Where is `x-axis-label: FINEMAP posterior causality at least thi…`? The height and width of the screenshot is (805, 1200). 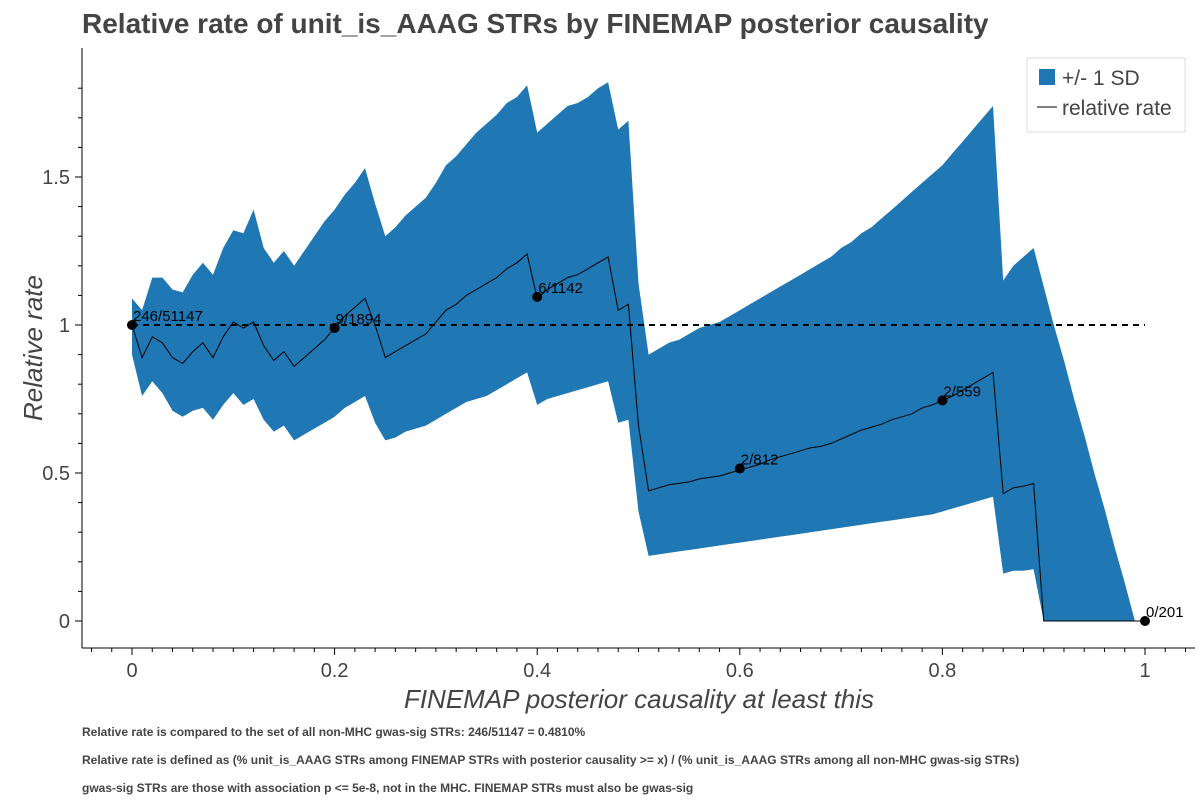 x-axis-label: FINEMAP posterior causality at least thi… is located at coordinates (639, 699).